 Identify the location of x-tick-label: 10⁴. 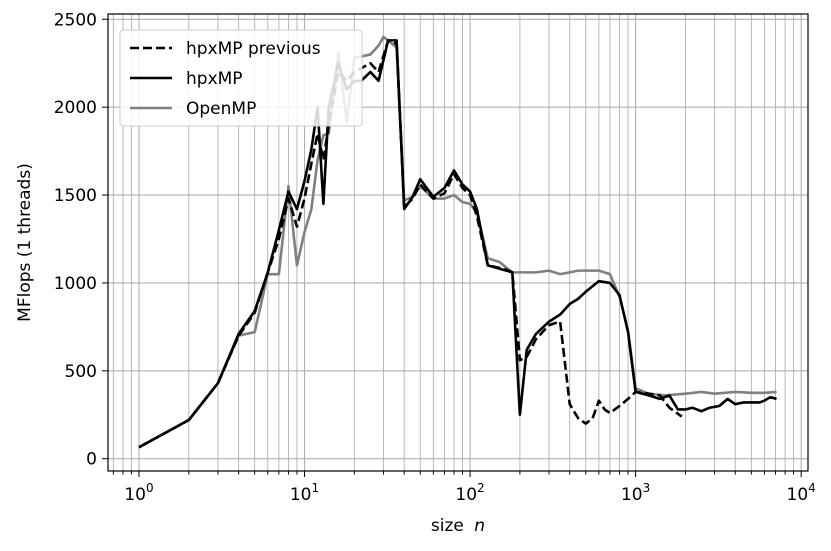
(801, 493).